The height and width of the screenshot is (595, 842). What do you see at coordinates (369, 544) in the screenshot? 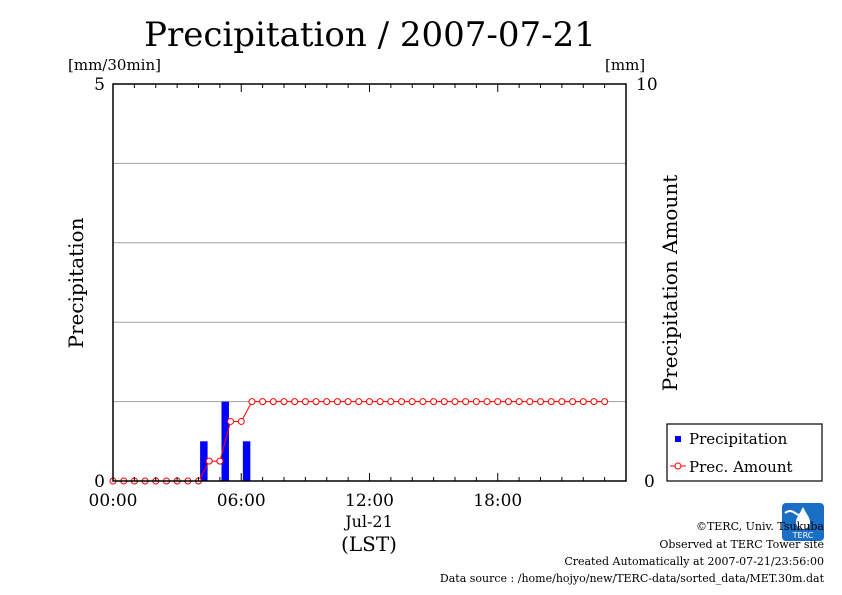
I see `x-axis-label: (LST)` at bounding box center [369, 544].